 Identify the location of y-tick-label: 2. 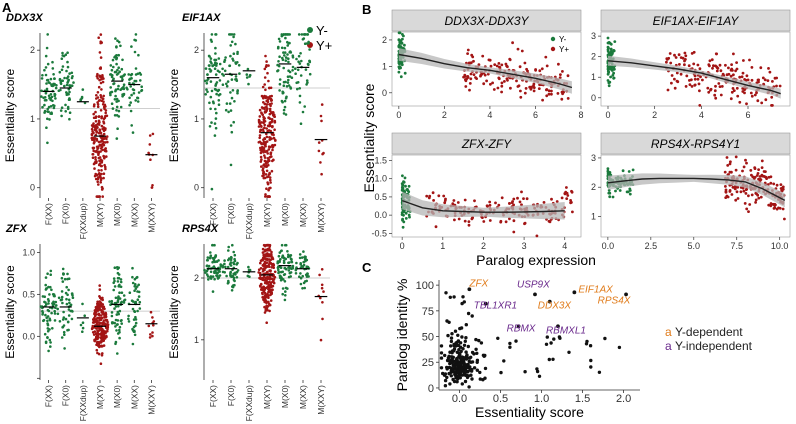
(196, 278).